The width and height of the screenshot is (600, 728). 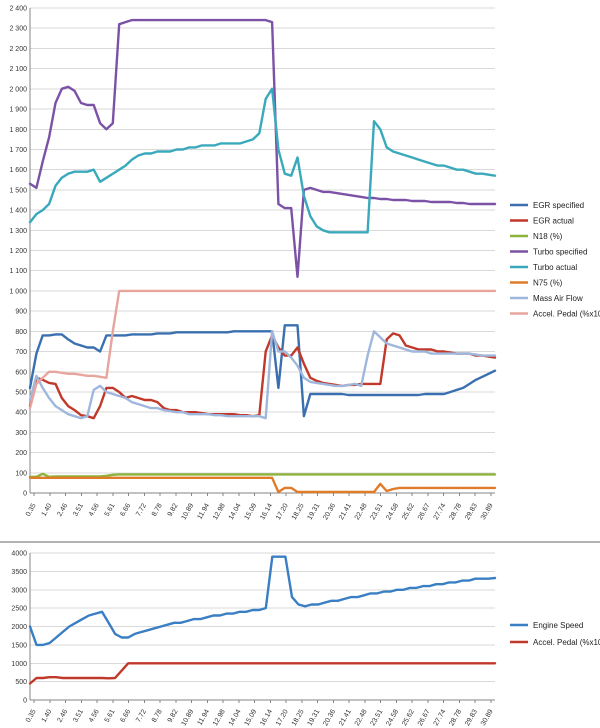 What do you see at coordinates (262, 485) in the screenshot?
I see `series-line-n75` at bounding box center [262, 485].